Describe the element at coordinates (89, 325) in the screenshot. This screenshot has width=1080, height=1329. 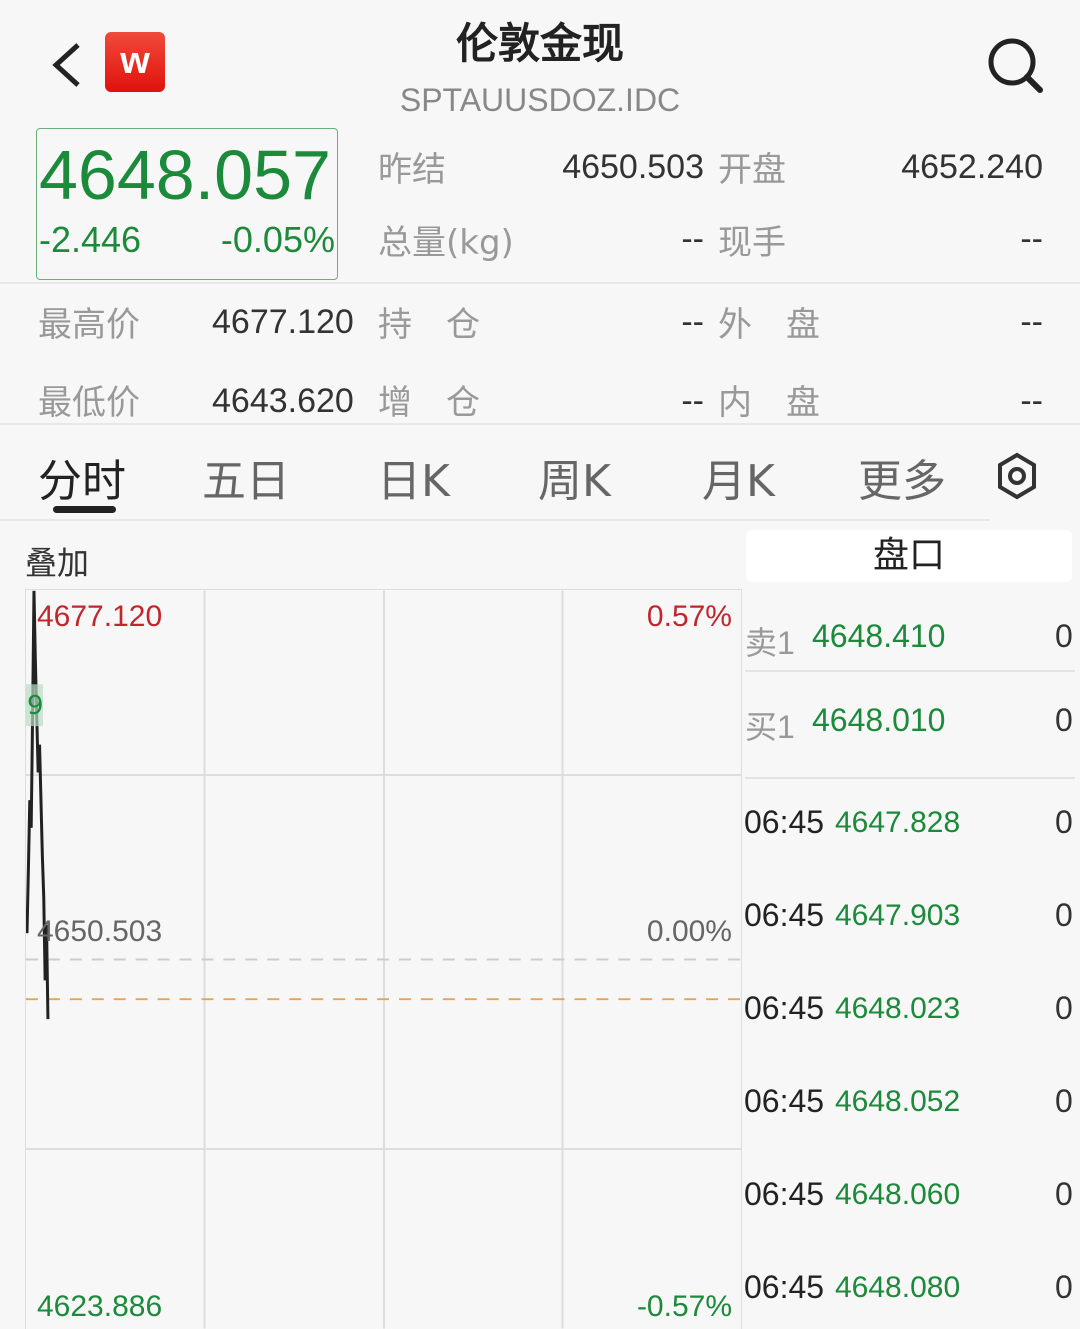
I see `field-label: 最高价` at that location.